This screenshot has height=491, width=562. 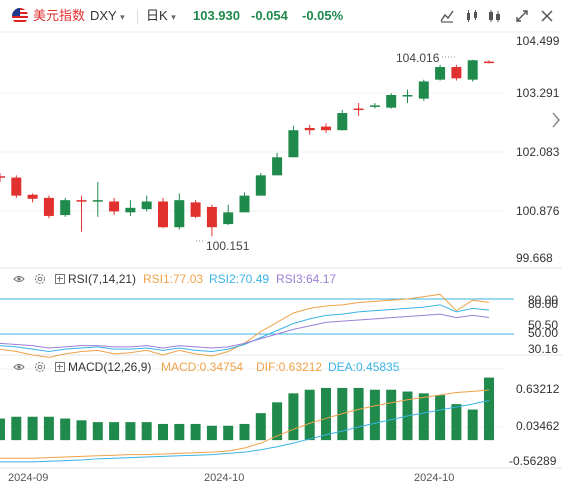 I want to click on chevron-right-icon, so click(x=556, y=120).